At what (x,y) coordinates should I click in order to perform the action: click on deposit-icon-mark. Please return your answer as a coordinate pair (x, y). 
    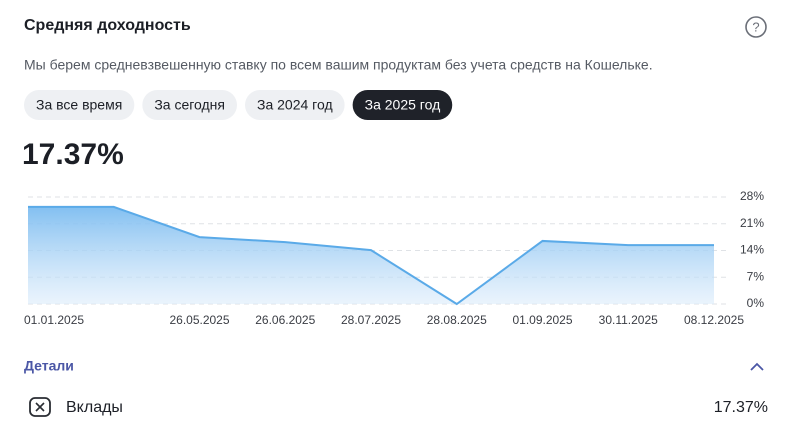
    Looking at the image, I should click on (40, 407).